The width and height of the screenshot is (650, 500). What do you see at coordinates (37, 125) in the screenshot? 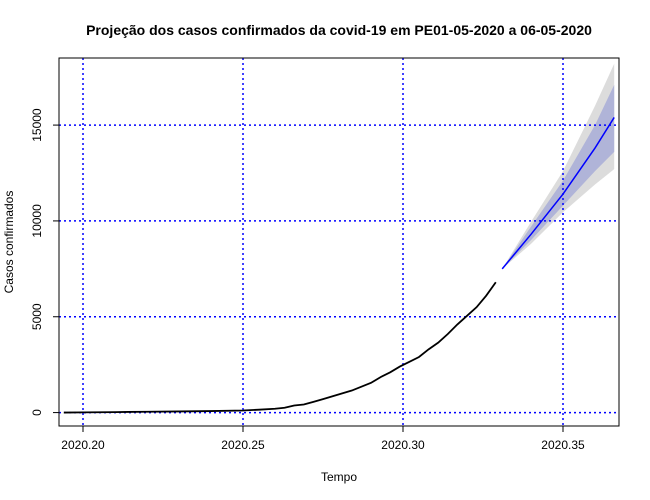
I see `y-tick-label: 15000` at bounding box center [37, 125].